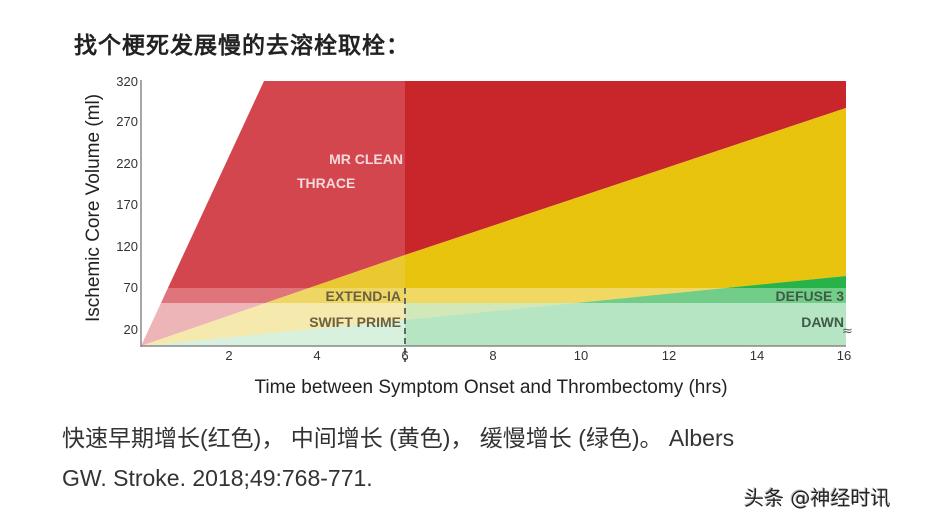 Image resolution: width=932 pixels, height=524 pixels. Describe the element at coordinates (669, 355) in the screenshot. I see `x-tick: 12` at that location.